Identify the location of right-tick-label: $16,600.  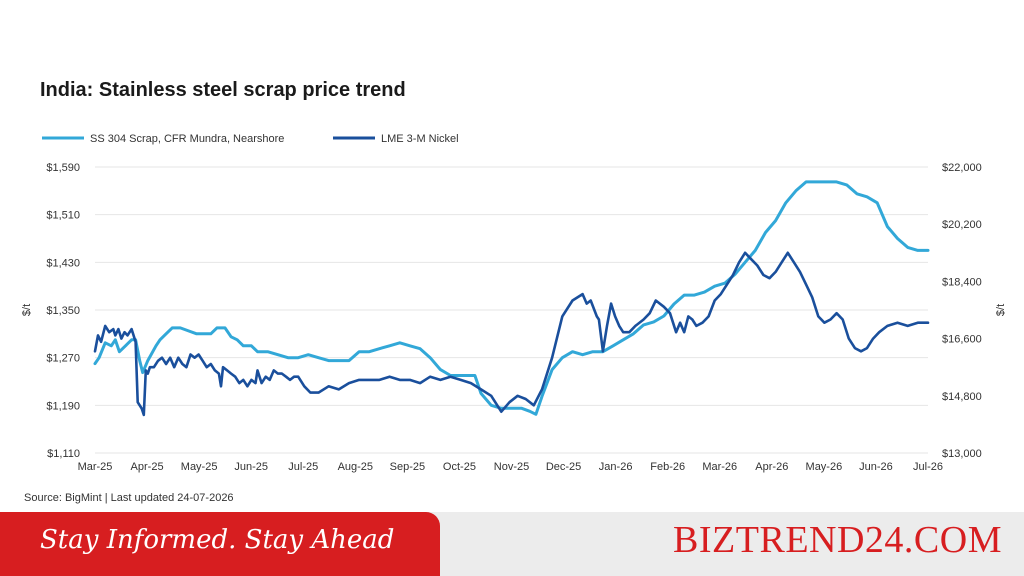
(962, 340).